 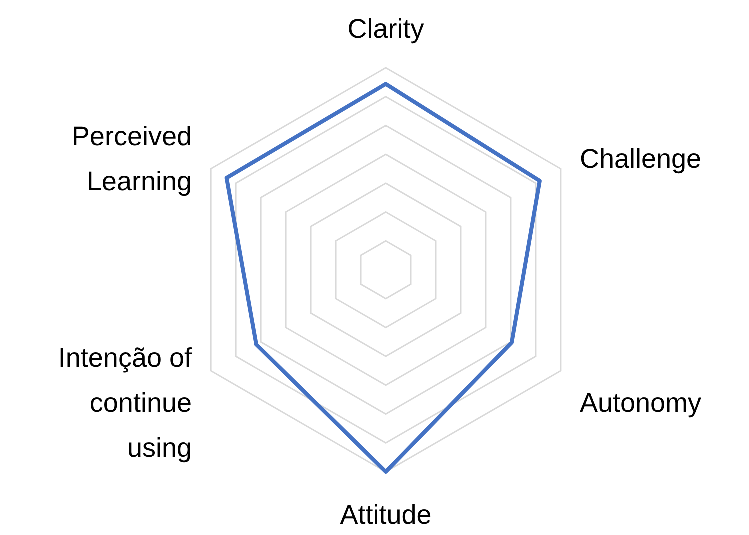 I want to click on spoke-label: Intenção of continue using, so click(x=125, y=403).